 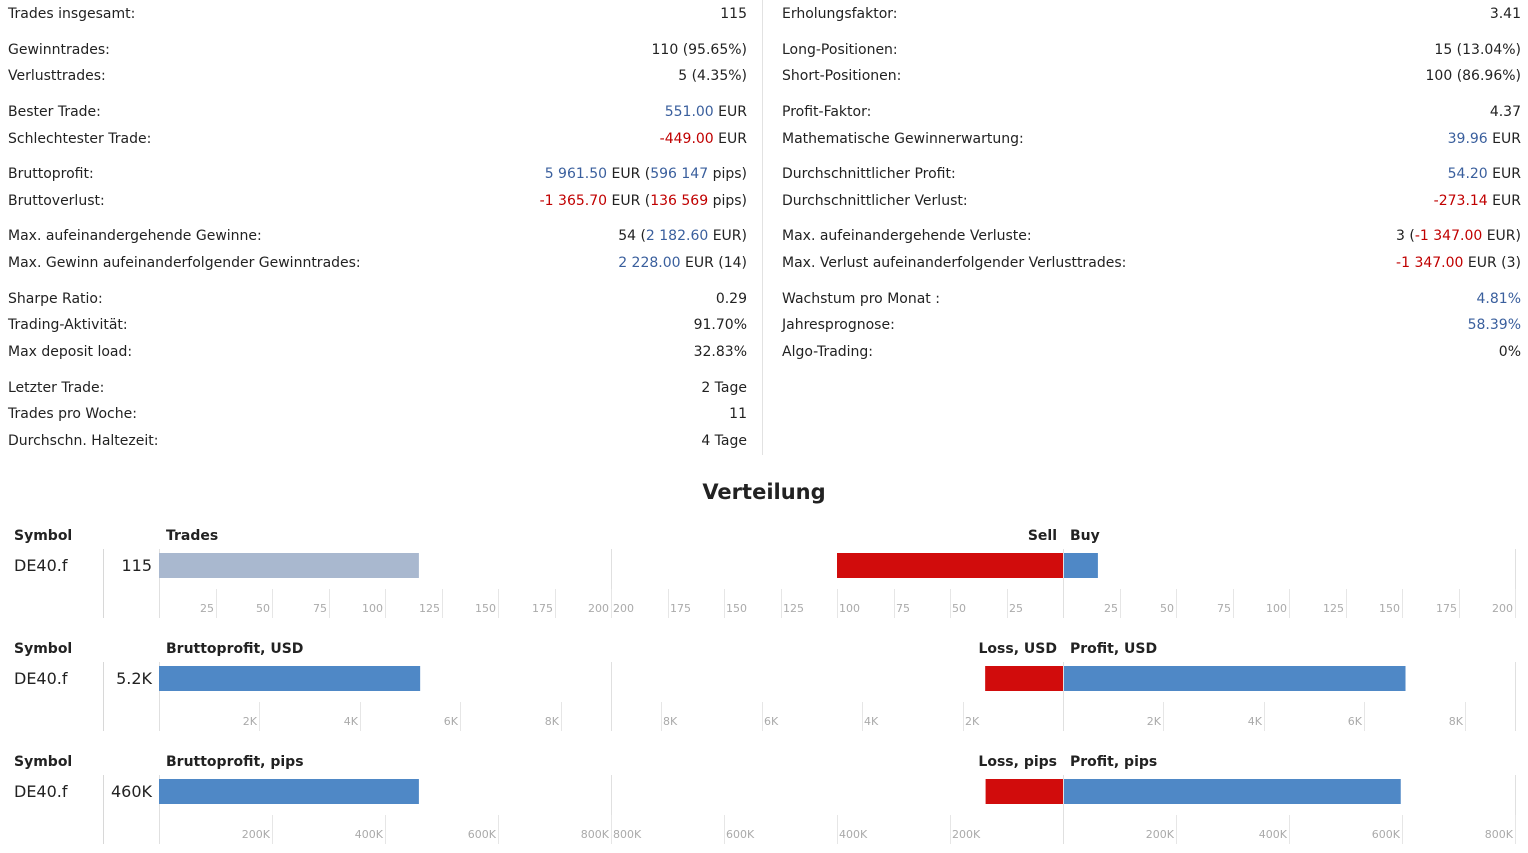 What do you see at coordinates (377, 441) in the screenshot?
I see `stat-row: Durchschn. Haltezeit: 4 Tage` at bounding box center [377, 441].